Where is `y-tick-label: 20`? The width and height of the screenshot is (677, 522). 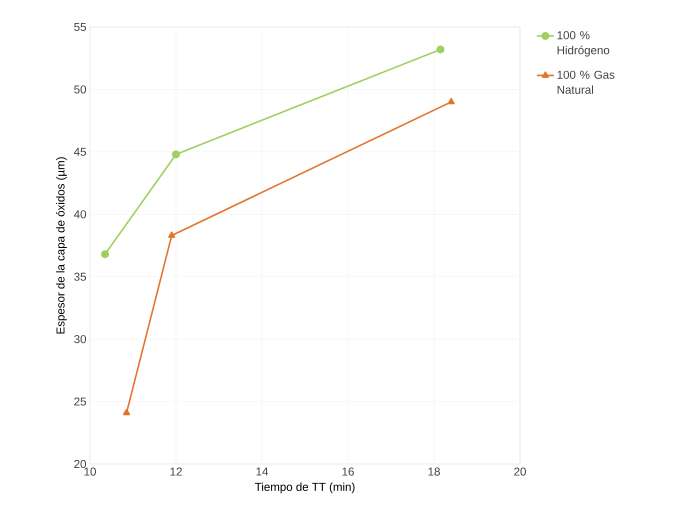 y-tick-label: 20 is located at coordinates (80, 464).